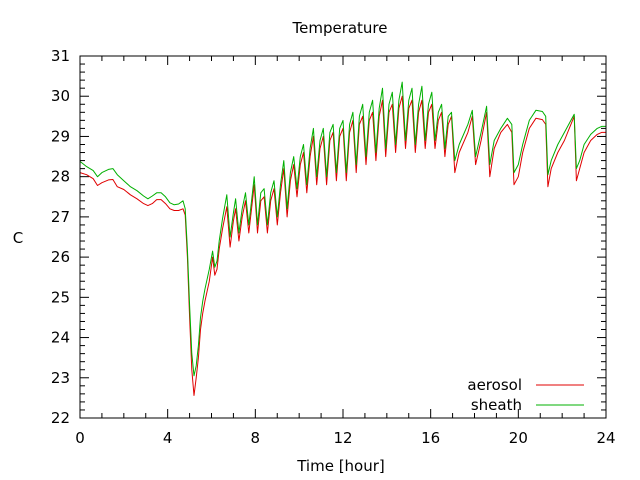  I want to click on y-tick-label: 30, so click(60, 96).